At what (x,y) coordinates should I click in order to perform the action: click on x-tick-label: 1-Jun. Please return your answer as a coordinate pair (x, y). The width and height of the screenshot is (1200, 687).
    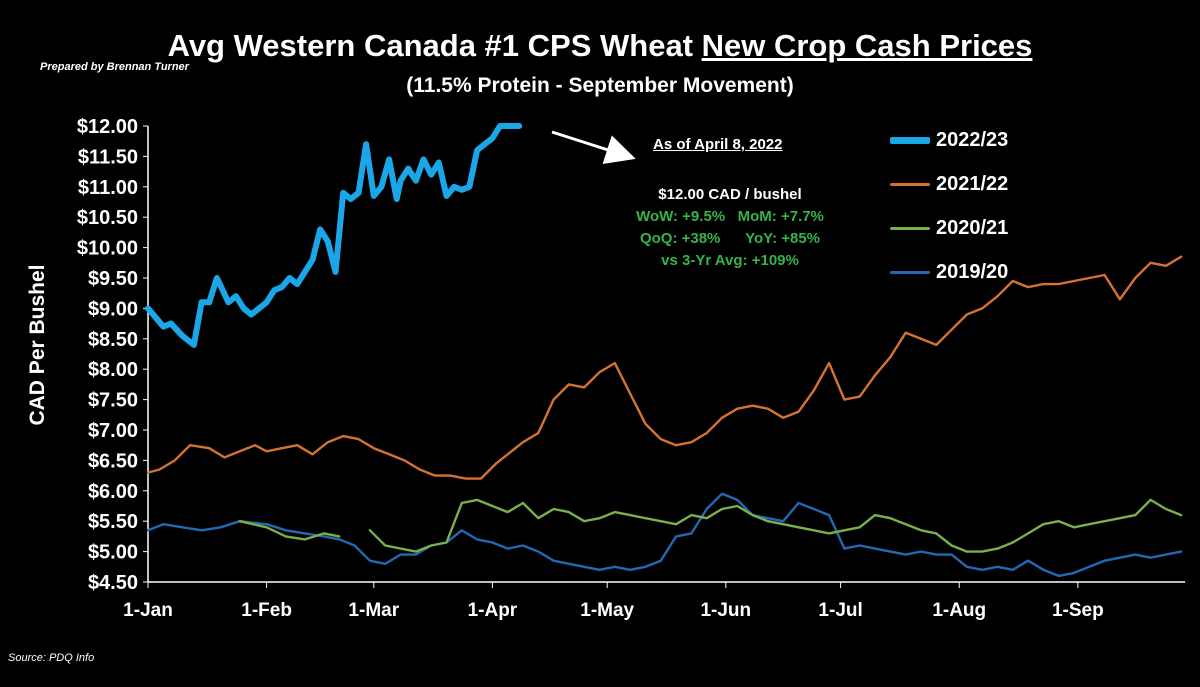
    Looking at the image, I should click on (725, 610).